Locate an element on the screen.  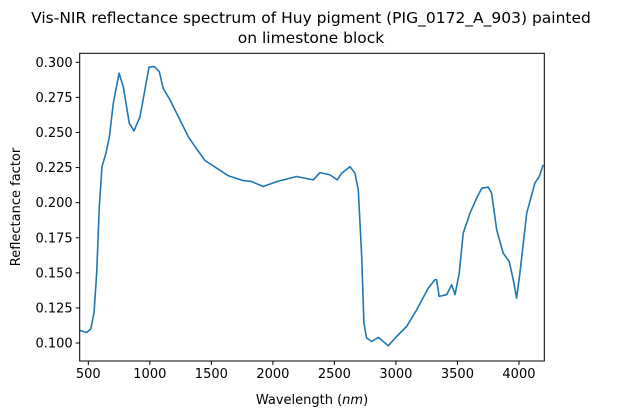
x-axis-label-part: ) is located at coordinates (365, 400).